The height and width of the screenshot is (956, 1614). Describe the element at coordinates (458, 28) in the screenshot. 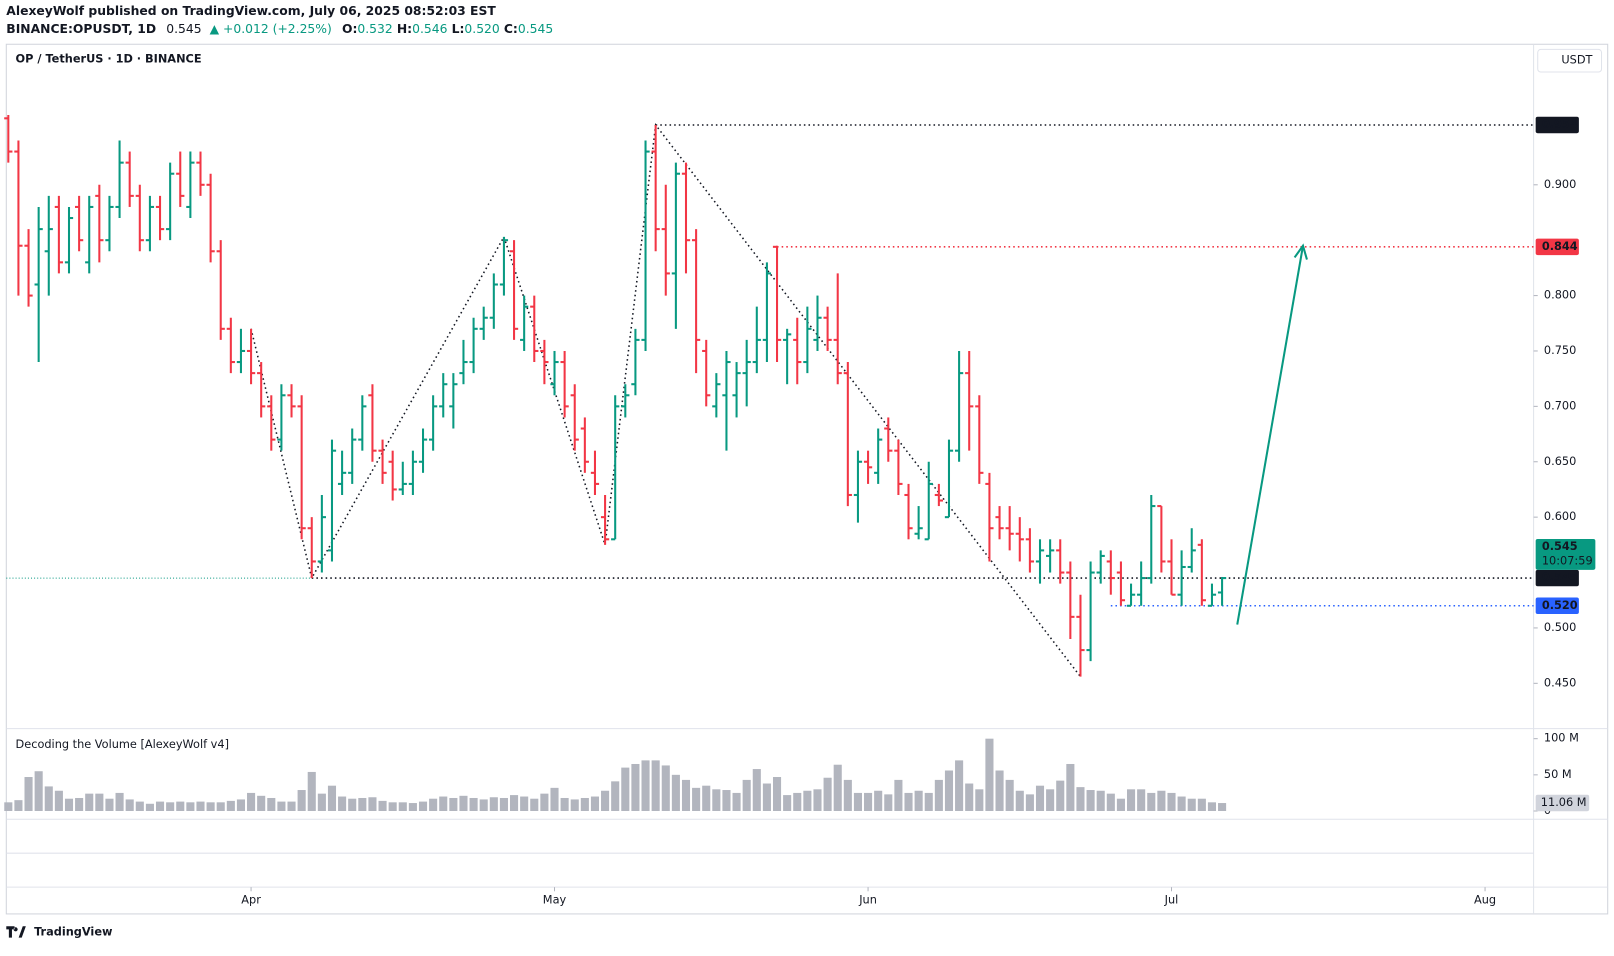

I see `ohlc-label: L:` at that location.